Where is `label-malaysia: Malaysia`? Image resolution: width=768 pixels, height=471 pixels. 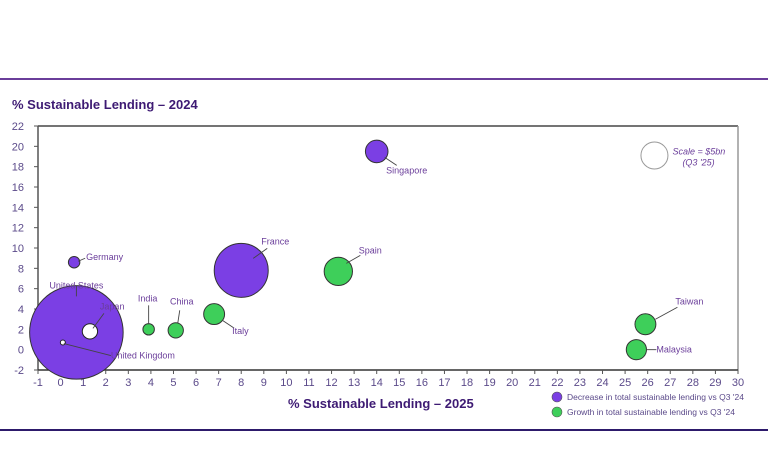
label-malaysia: Malaysia is located at coordinates (674, 350).